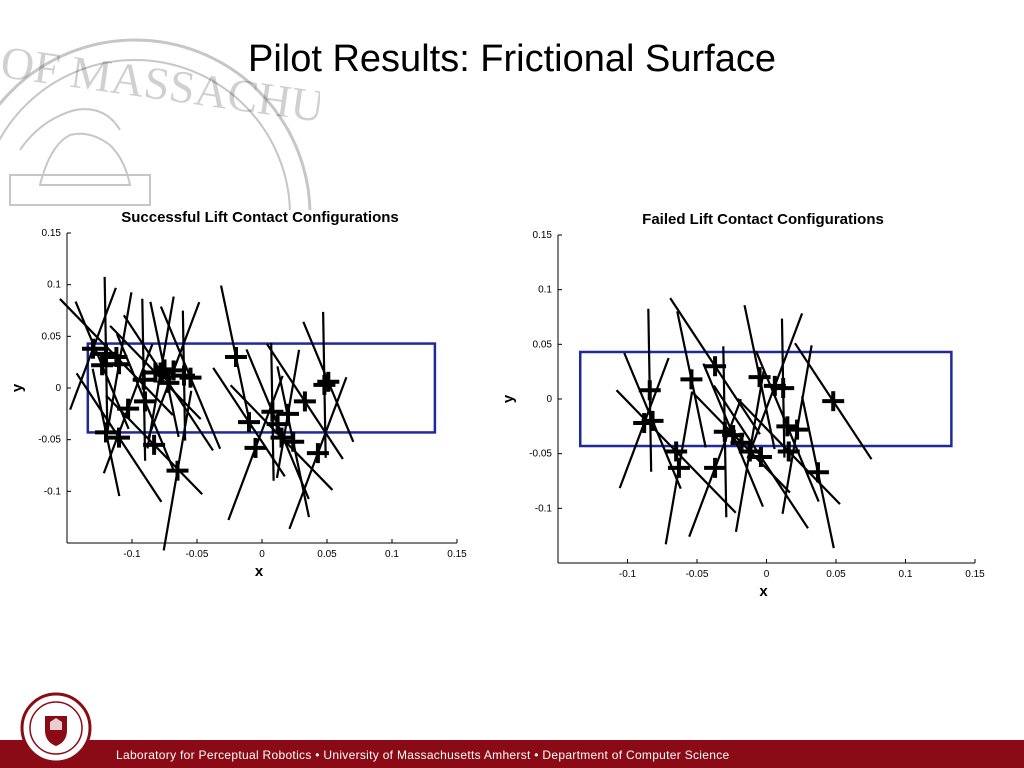 This screenshot has height=768, width=1024. I want to click on umass-seal-watermark: OF MASSACHUSETTS, so click(160, 123).